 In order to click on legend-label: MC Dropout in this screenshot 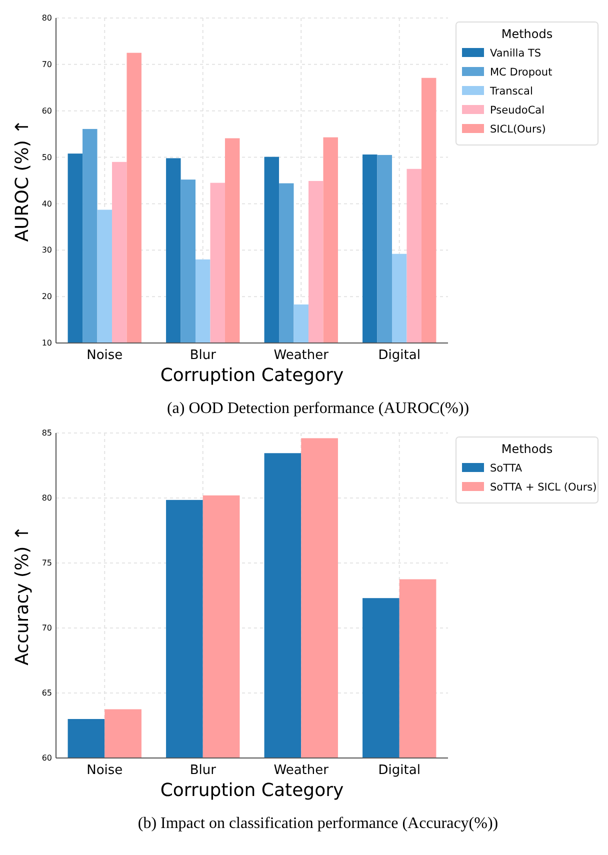, I will do `click(521, 72)`.